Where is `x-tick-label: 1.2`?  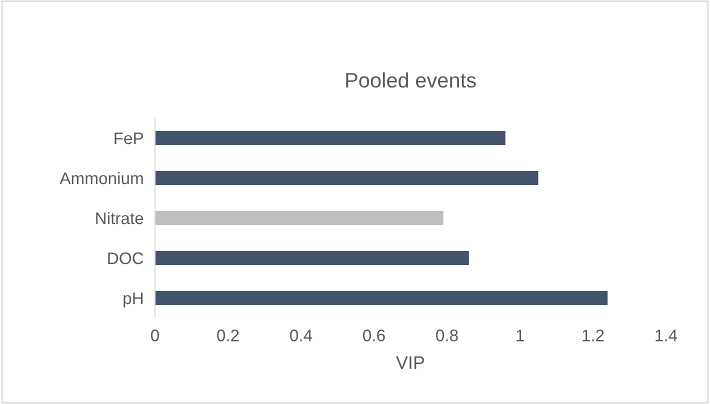 x-tick-label: 1.2 is located at coordinates (593, 336).